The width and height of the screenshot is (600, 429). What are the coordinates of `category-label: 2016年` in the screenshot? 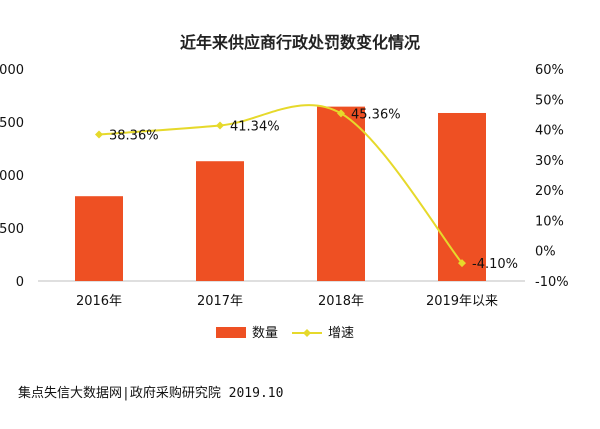 It's located at (99, 301).